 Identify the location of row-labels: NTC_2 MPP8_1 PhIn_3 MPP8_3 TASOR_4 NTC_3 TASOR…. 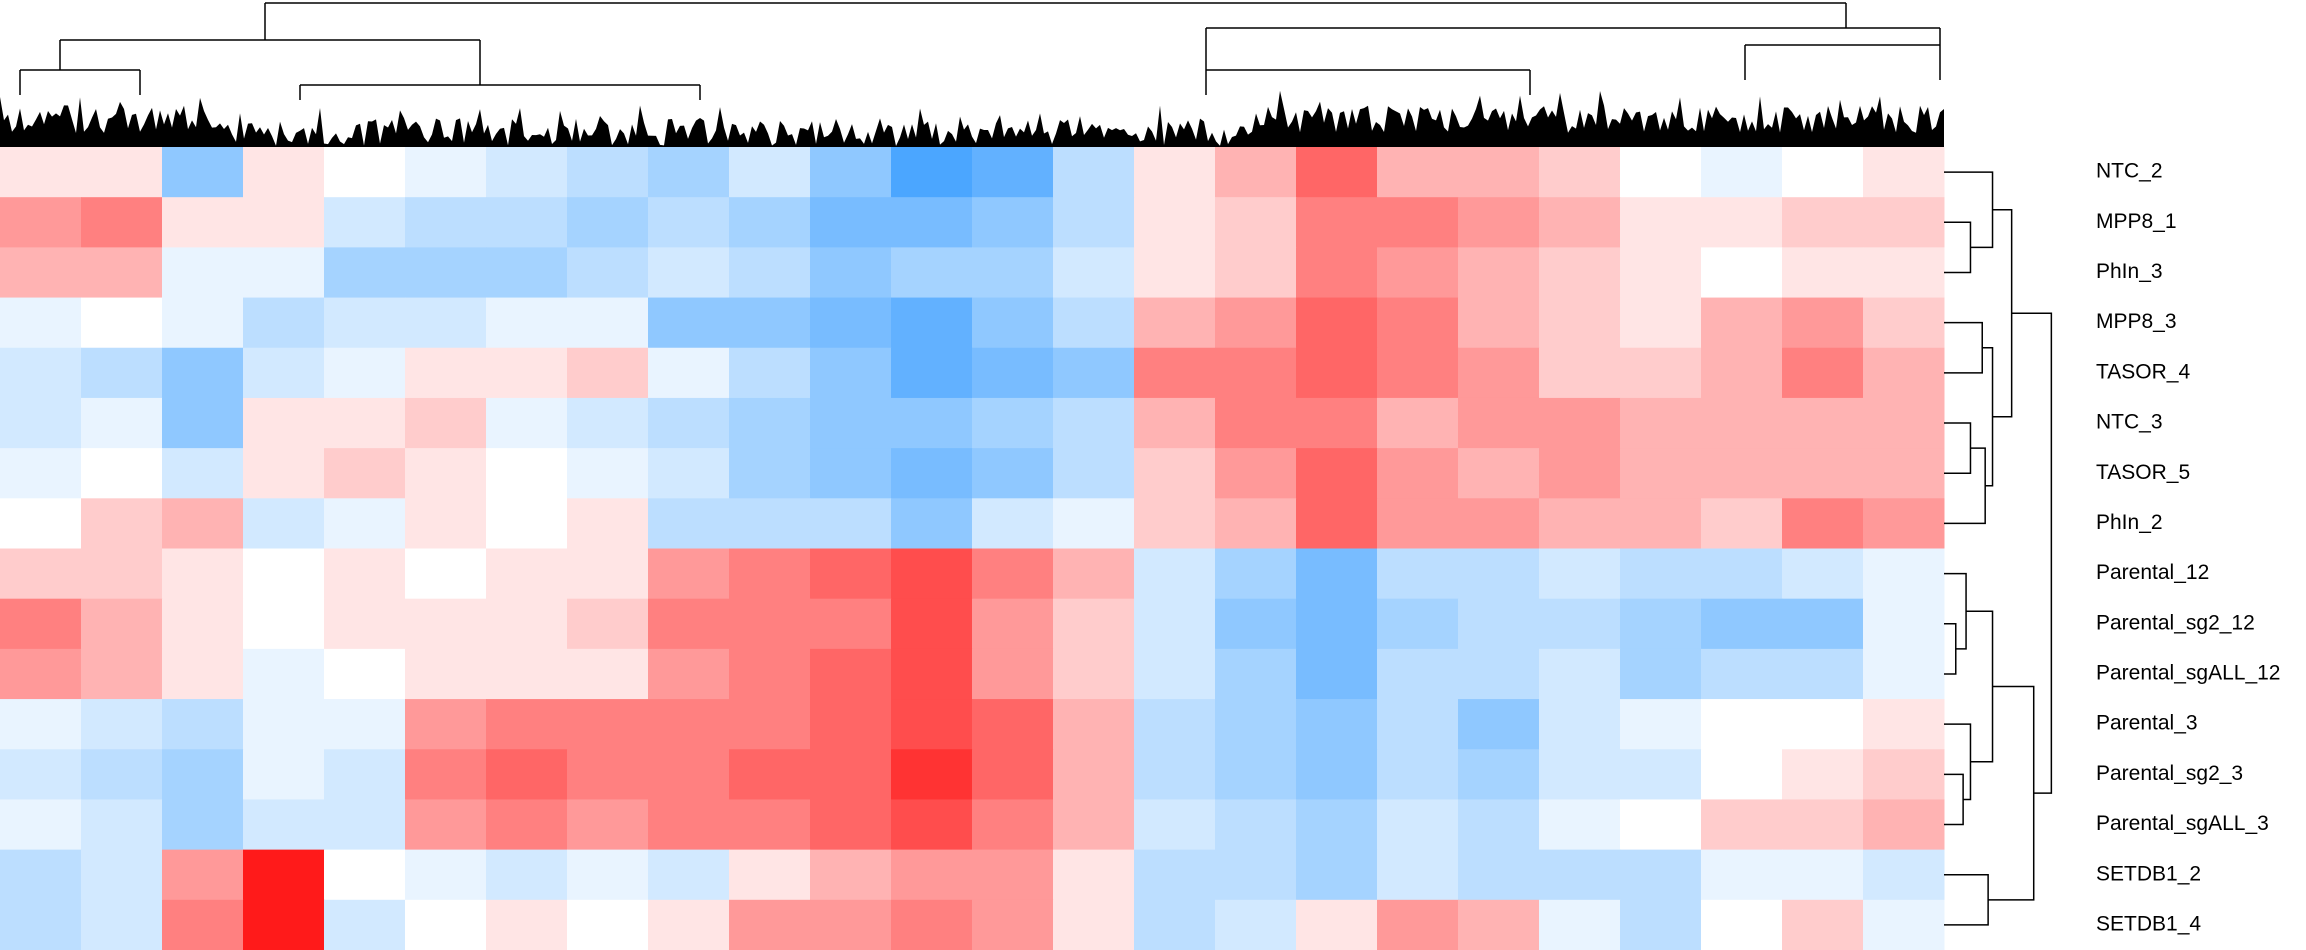
(2188, 548).